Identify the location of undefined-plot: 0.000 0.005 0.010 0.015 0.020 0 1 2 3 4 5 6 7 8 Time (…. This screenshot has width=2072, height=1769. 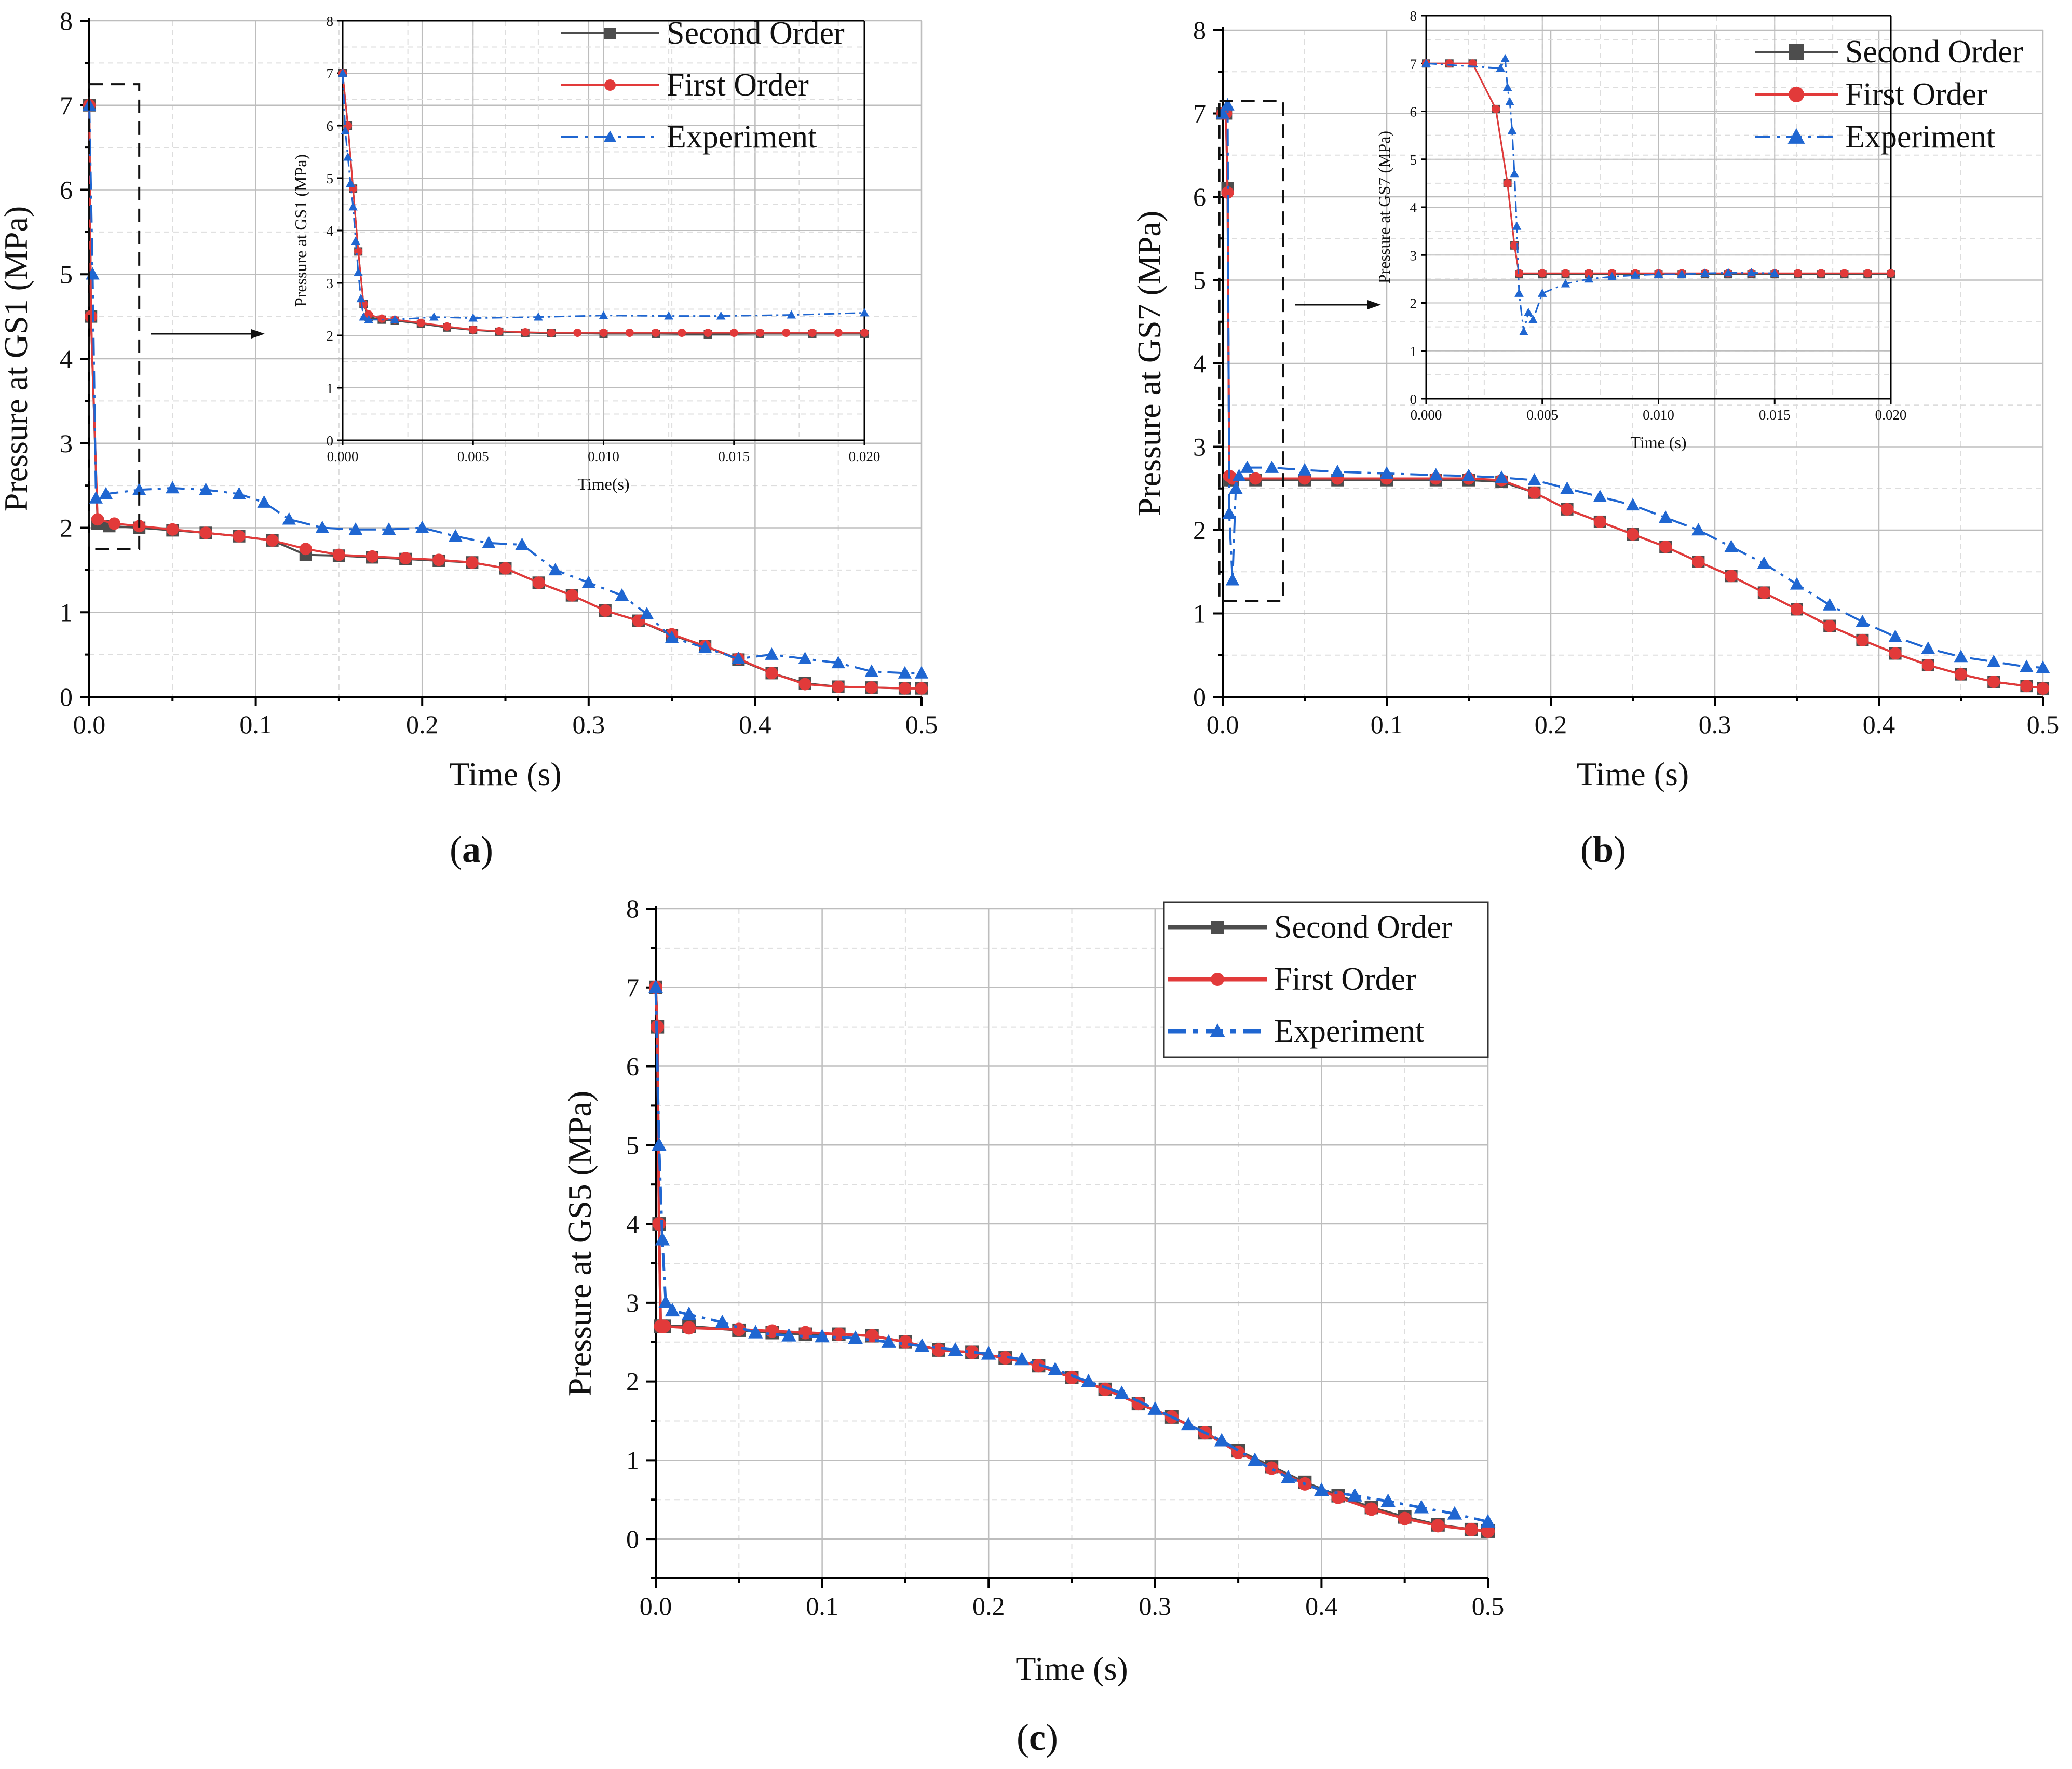
(1640, 230).